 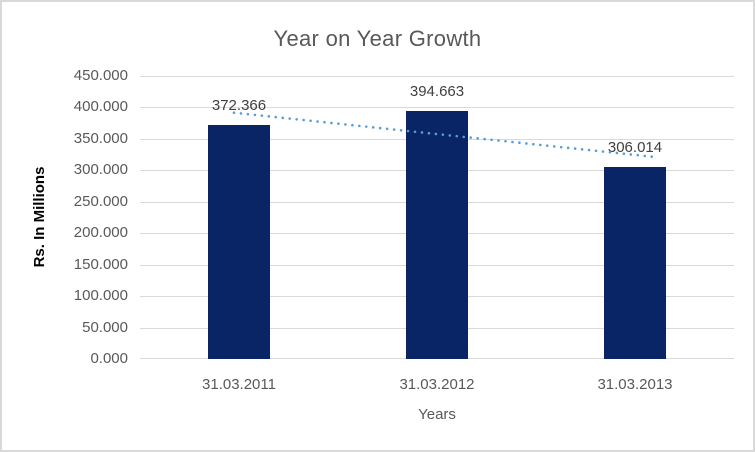 I want to click on bar-data-label: 372.366, so click(x=239, y=105).